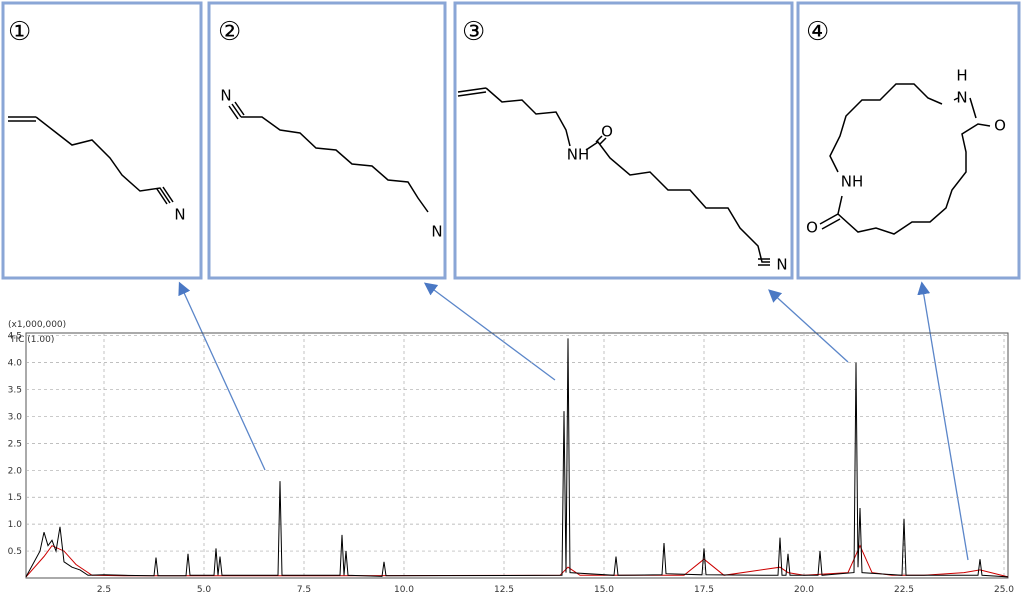 The height and width of the screenshot is (603, 1024). What do you see at coordinates (1004, 590) in the screenshot?
I see `x-tick-label: 25.0` at bounding box center [1004, 590].